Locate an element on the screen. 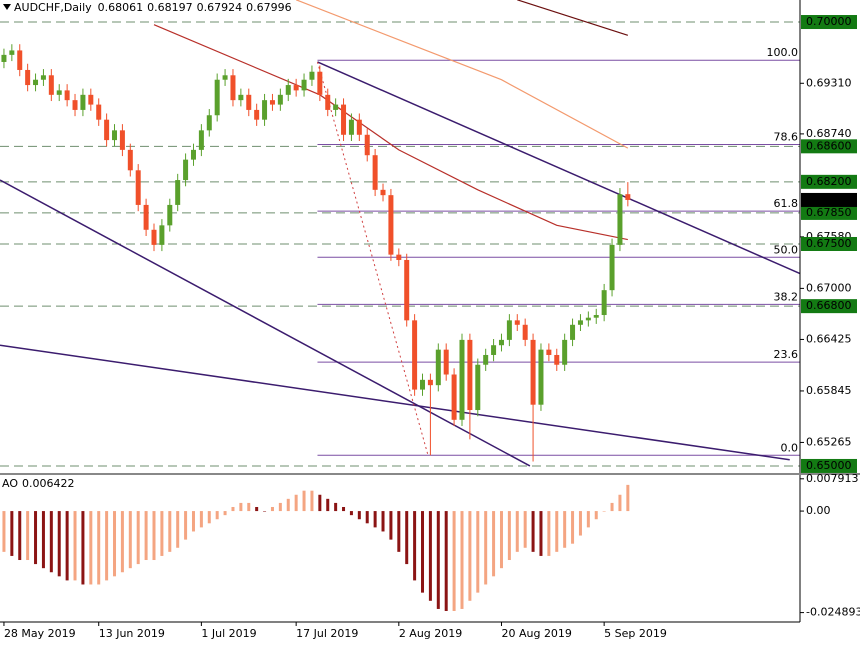  close-value: 0.67996 is located at coordinates (269, 7).